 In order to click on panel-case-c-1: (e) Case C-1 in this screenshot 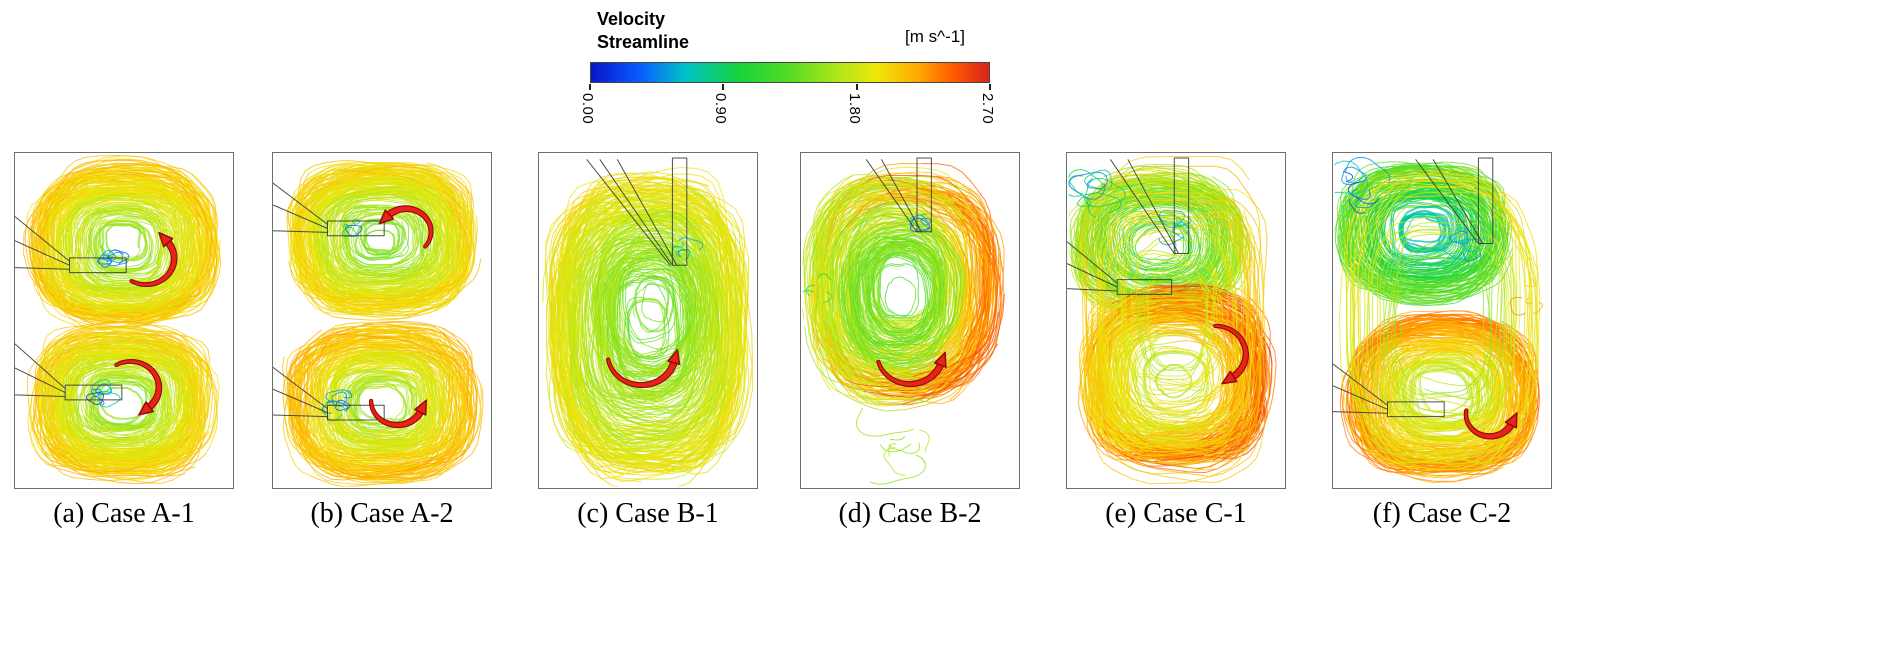, I will do `click(1176, 341)`.